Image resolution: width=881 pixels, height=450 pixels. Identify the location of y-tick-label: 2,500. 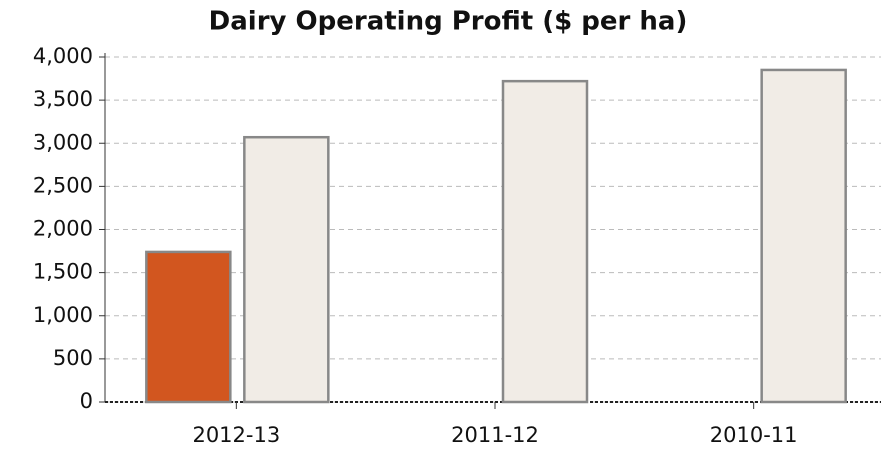
(63, 185).